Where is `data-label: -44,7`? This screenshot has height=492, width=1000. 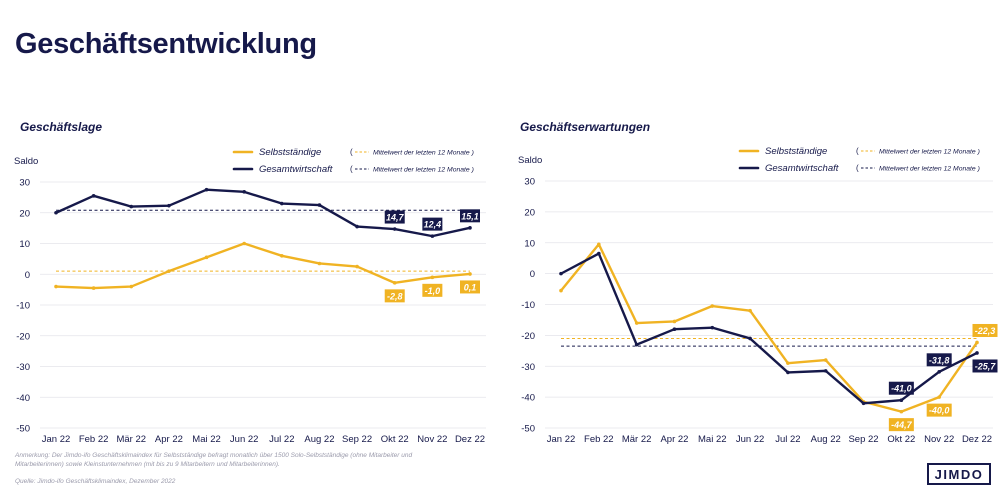
data-label: -44,7 is located at coordinates (902, 425).